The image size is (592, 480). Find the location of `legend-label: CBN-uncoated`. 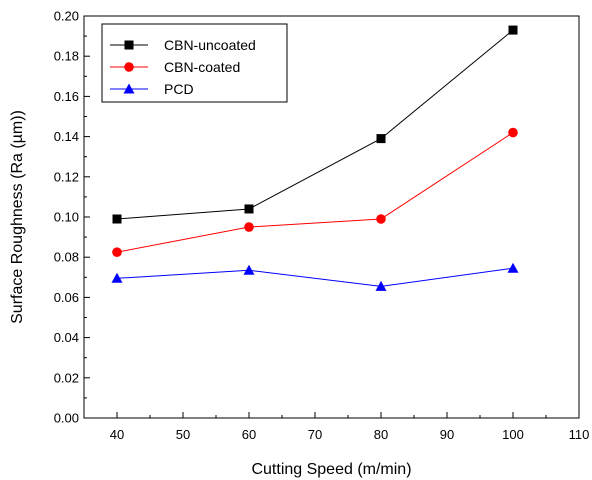

legend-label: CBN-uncoated is located at coordinates (210, 45).